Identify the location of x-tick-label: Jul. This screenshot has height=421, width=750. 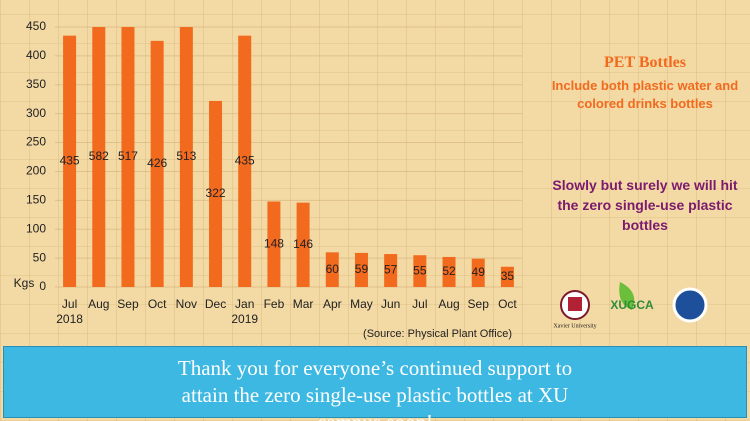
(420, 304).